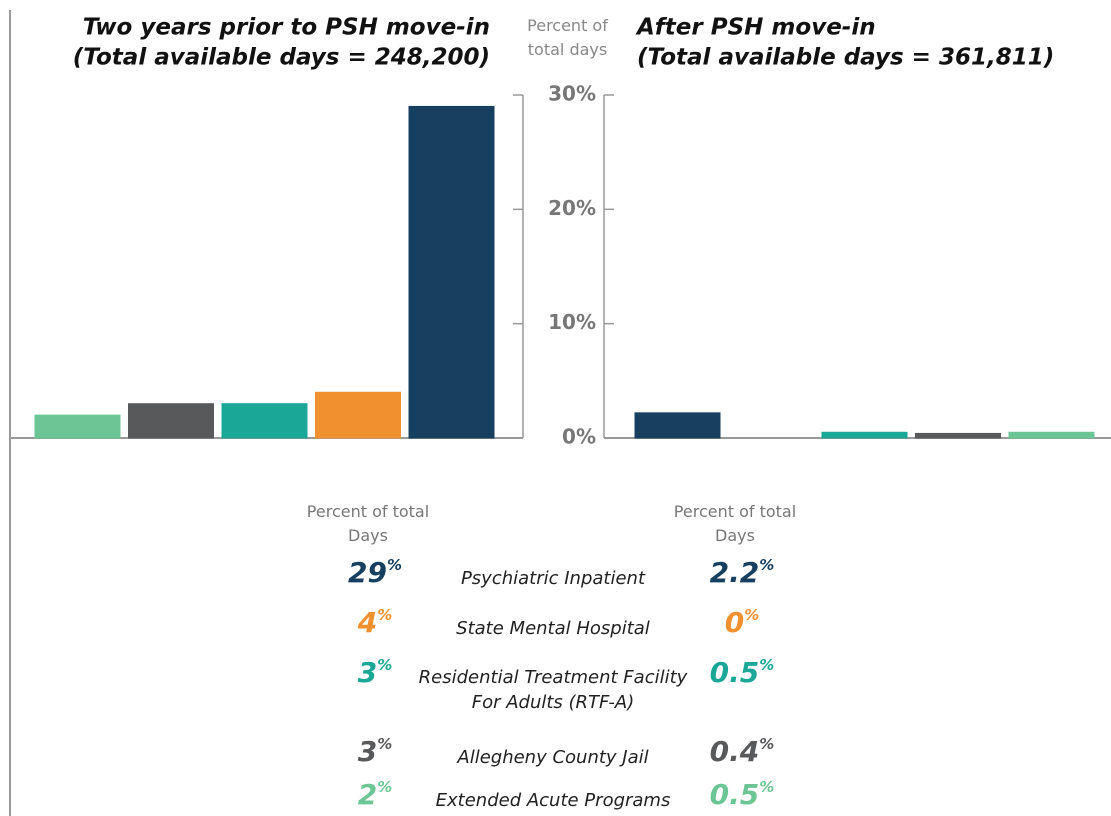 Image resolution: width=1111 pixels, height=816 pixels. I want to click on axis-label-box: Percent of total days, so click(567, 37).